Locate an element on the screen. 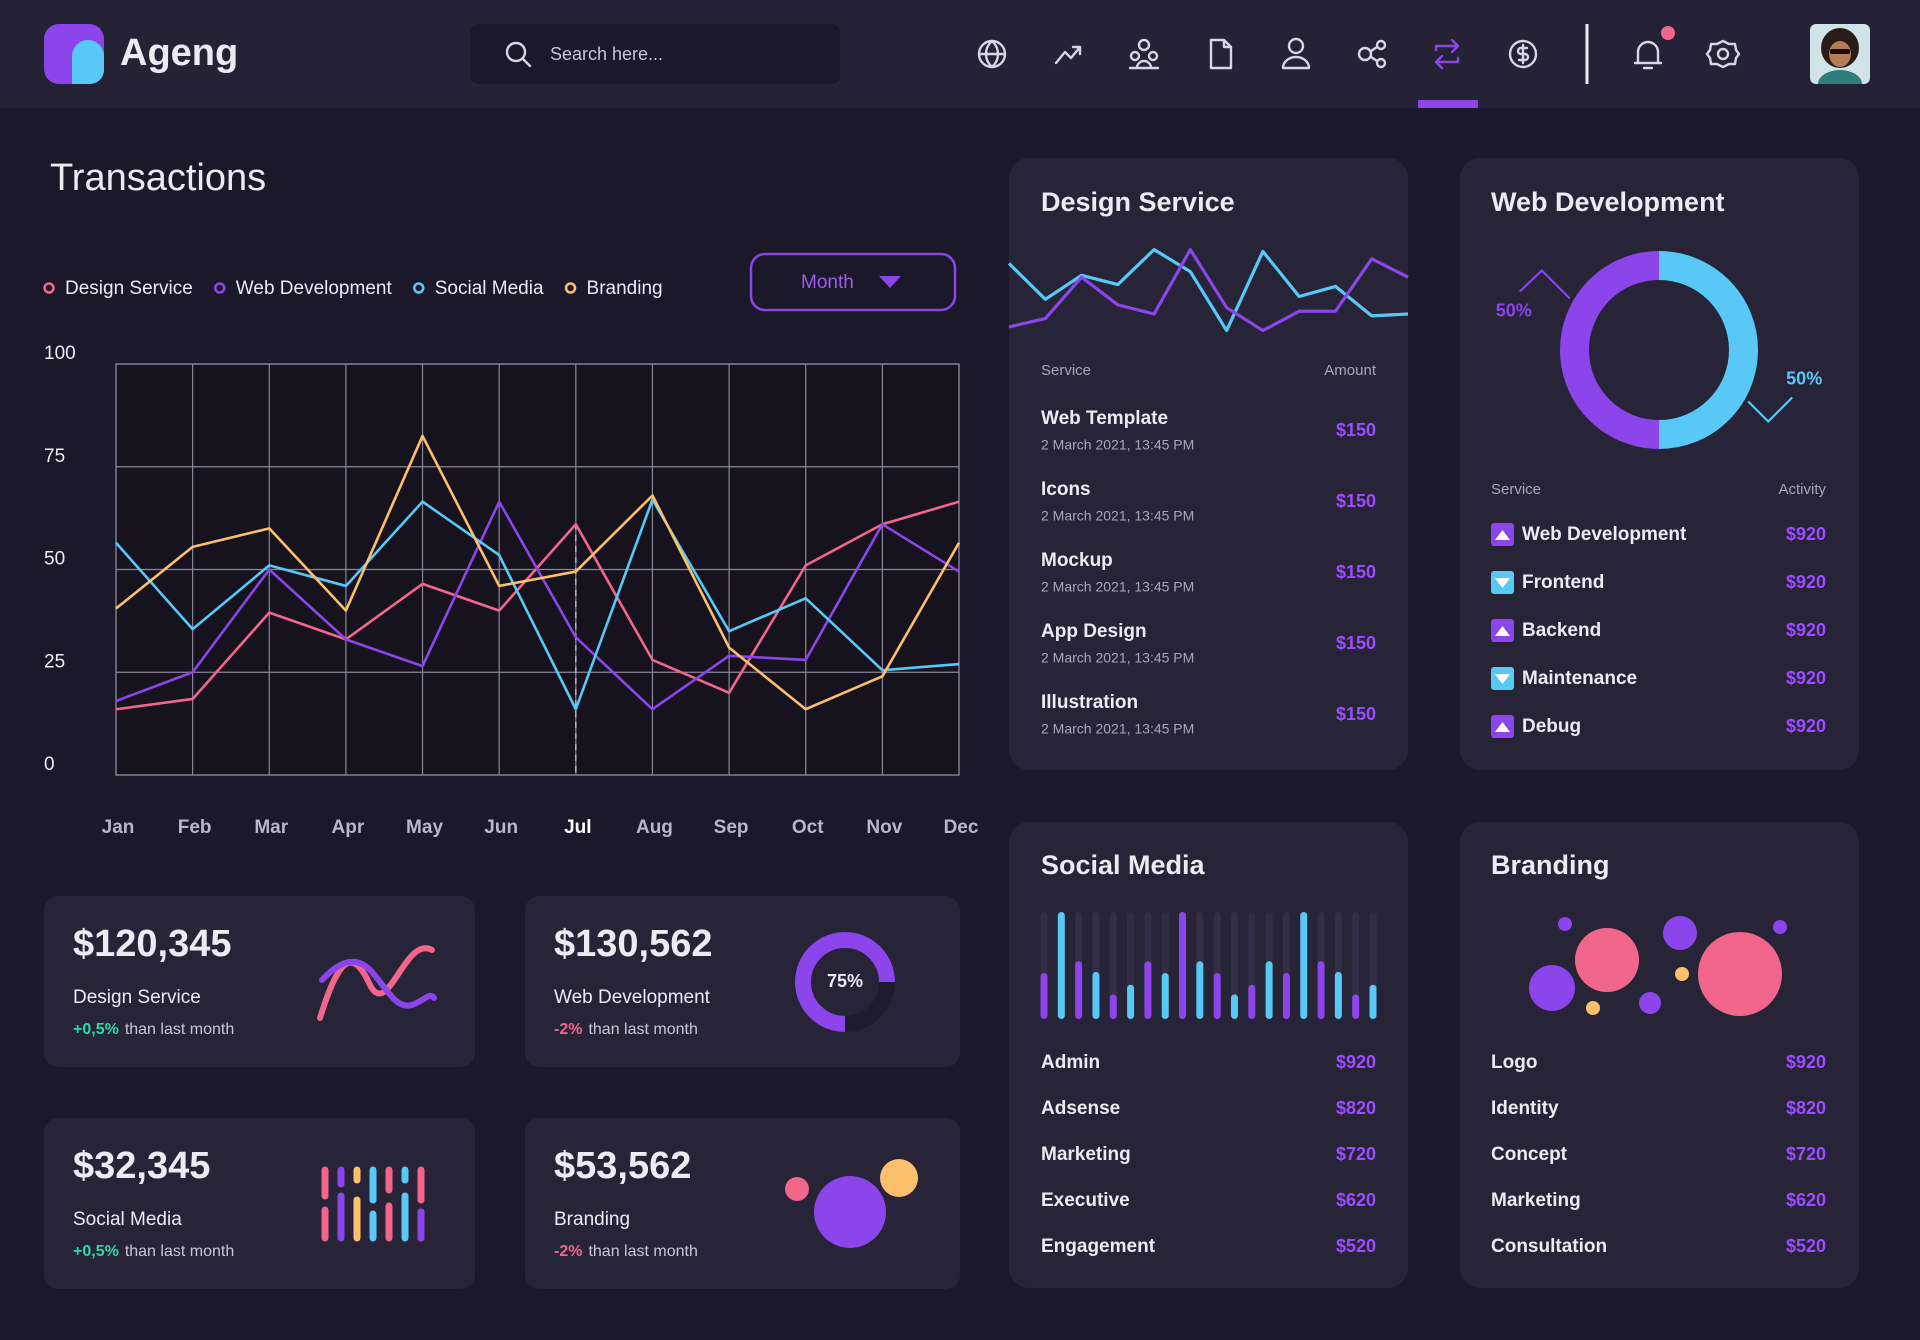 Image resolution: width=1920 pixels, height=1340 pixels. nav-transfer is located at coordinates (1447, 54).